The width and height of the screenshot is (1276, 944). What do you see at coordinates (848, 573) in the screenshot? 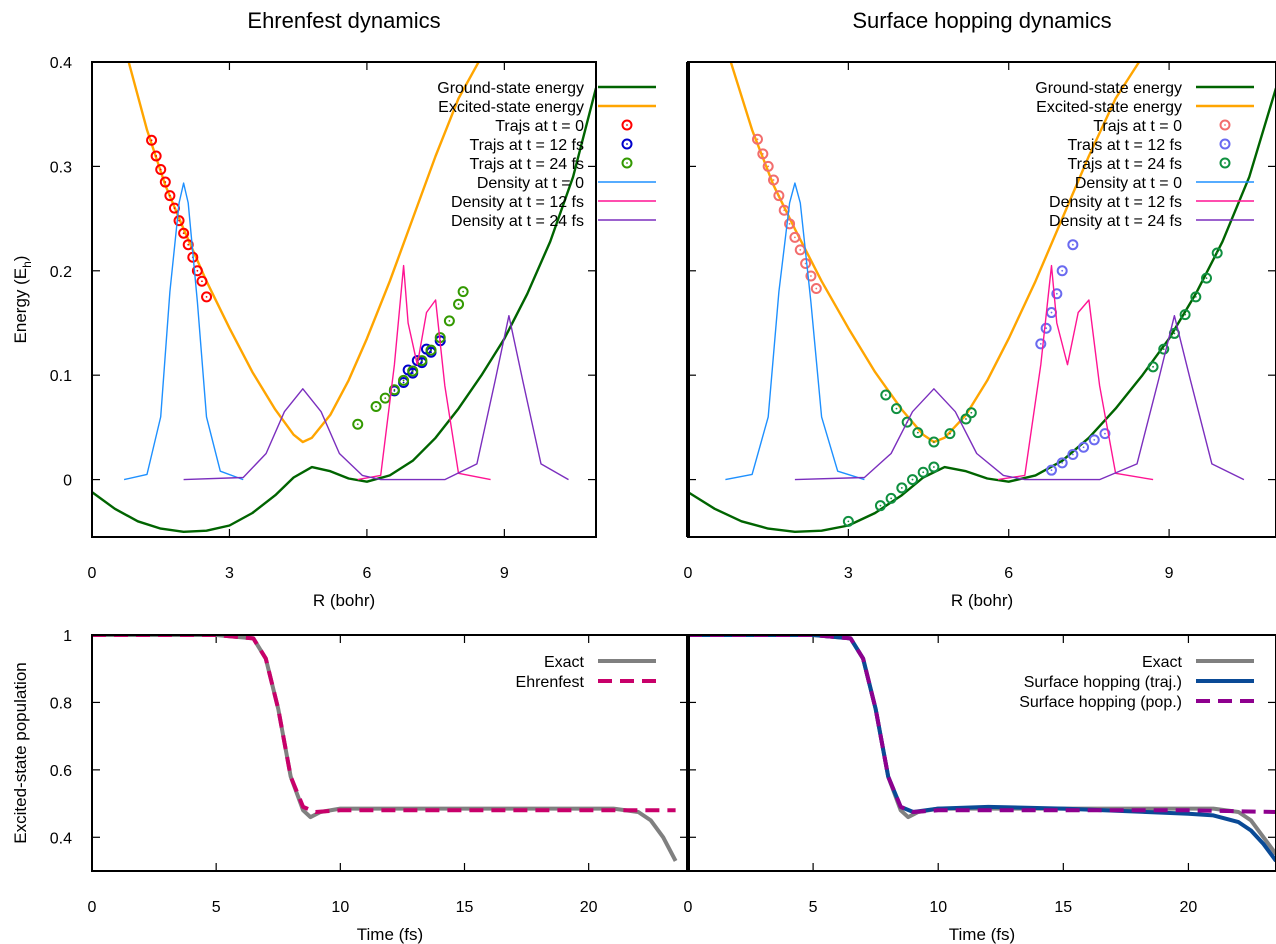
I see `x-tick-label: 3` at bounding box center [848, 573].